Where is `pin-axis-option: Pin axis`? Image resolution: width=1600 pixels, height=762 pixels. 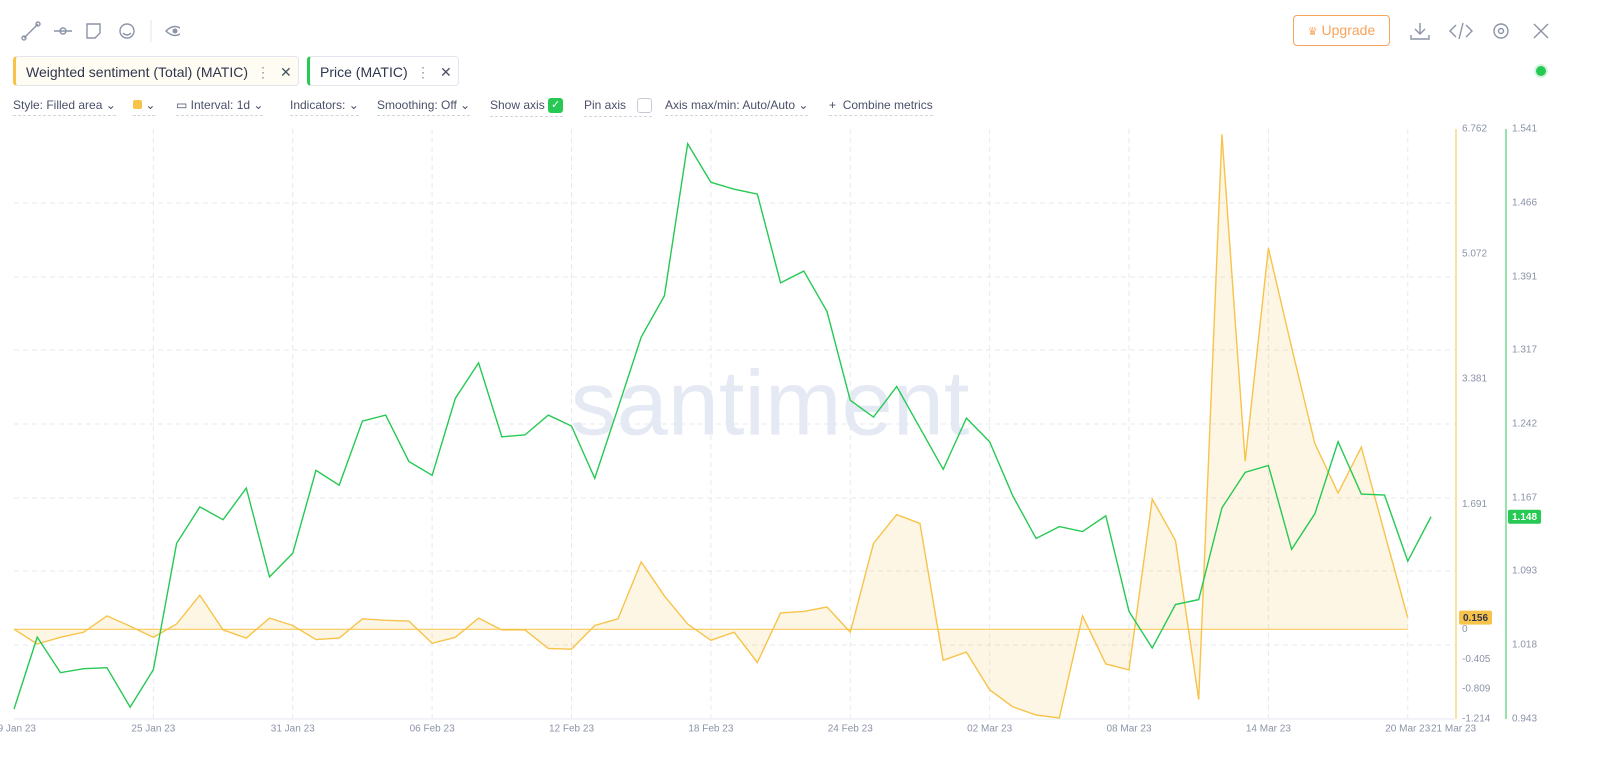 pin-axis-option: Pin axis is located at coordinates (618, 108).